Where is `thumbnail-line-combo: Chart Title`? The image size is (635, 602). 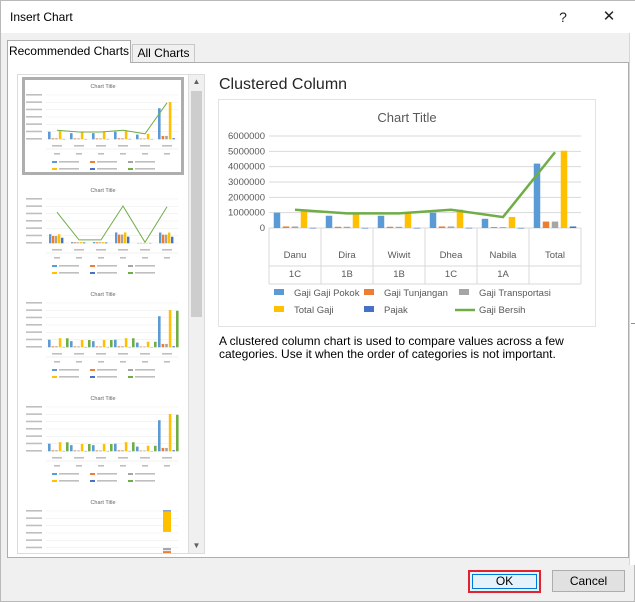
thumbnail-line-combo: Chart Title is located at coordinates (103, 230).